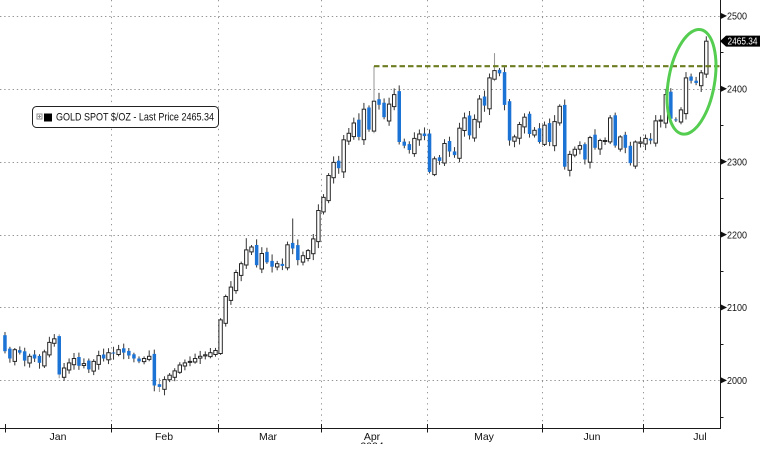 This screenshot has width=761, height=449. Describe the element at coordinates (135, 118) in the screenshot. I see `svg-text:GOLD SPOT $/OZ - Last Price 24: GOLD SPOT $/OZ - Last Price 2465.34` at that location.